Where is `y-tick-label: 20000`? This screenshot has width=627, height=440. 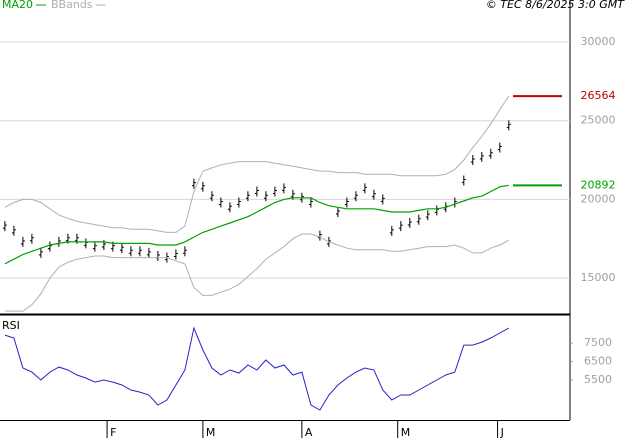
y-tick-label: 20000 is located at coordinates (598, 198).